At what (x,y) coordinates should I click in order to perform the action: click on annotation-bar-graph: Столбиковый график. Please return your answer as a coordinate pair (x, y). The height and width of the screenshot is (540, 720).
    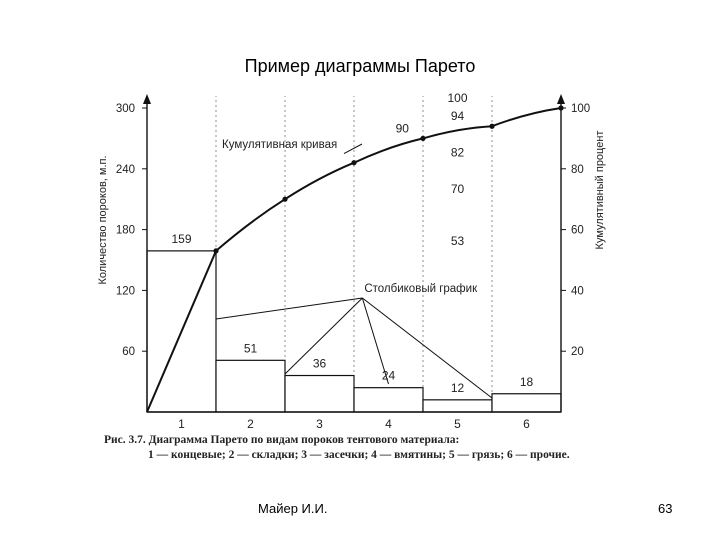
    Looking at the image, I should click on (421, 289).